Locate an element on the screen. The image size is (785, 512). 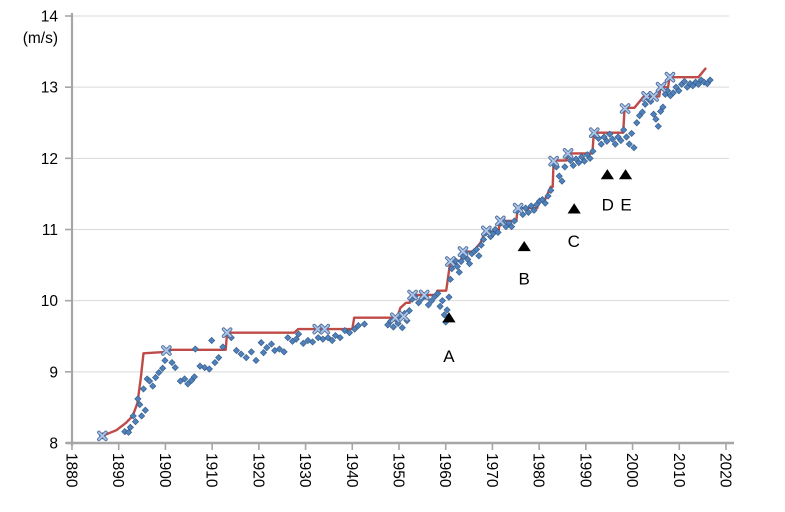
x-tick-label: 2000 is located at coordinates (631, 470).